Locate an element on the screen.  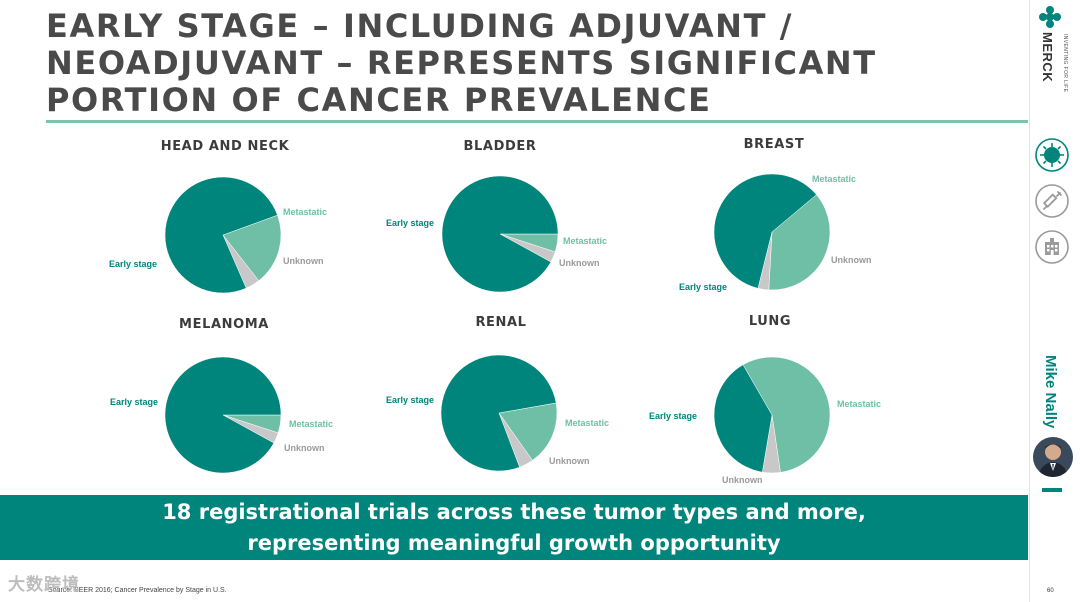
merck-logo-icon is located at coordinates (1050, 17).